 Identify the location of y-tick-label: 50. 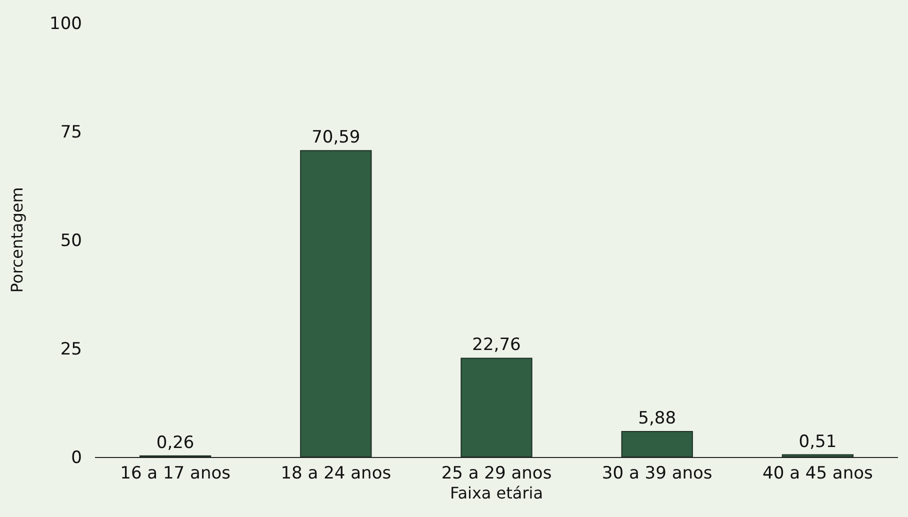
(71, 240).